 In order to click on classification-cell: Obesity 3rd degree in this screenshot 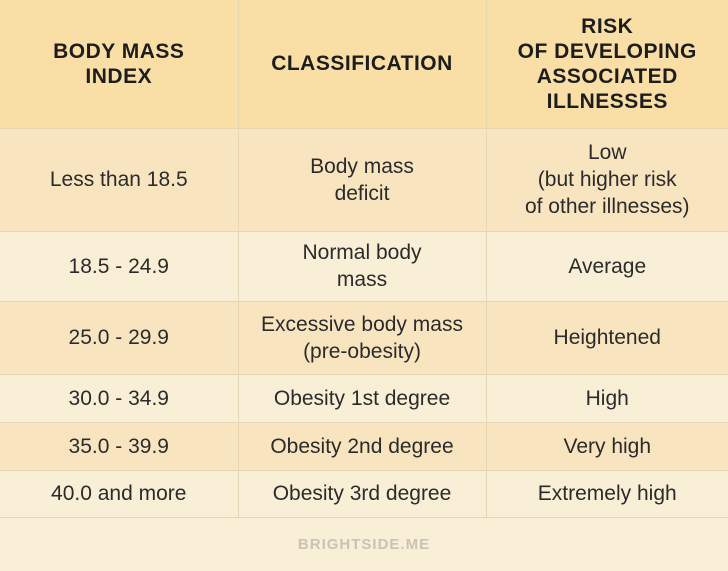, I will do `click(362, 494)`.